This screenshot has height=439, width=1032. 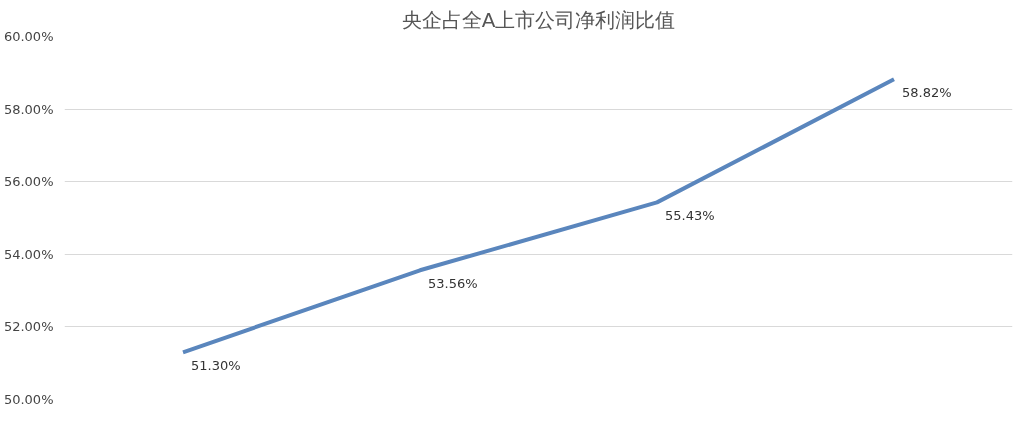 What do you see at coordinates (690, 216) in the screenshot?
I see `data-label: 55.43%` at bounding box center [690, 216].